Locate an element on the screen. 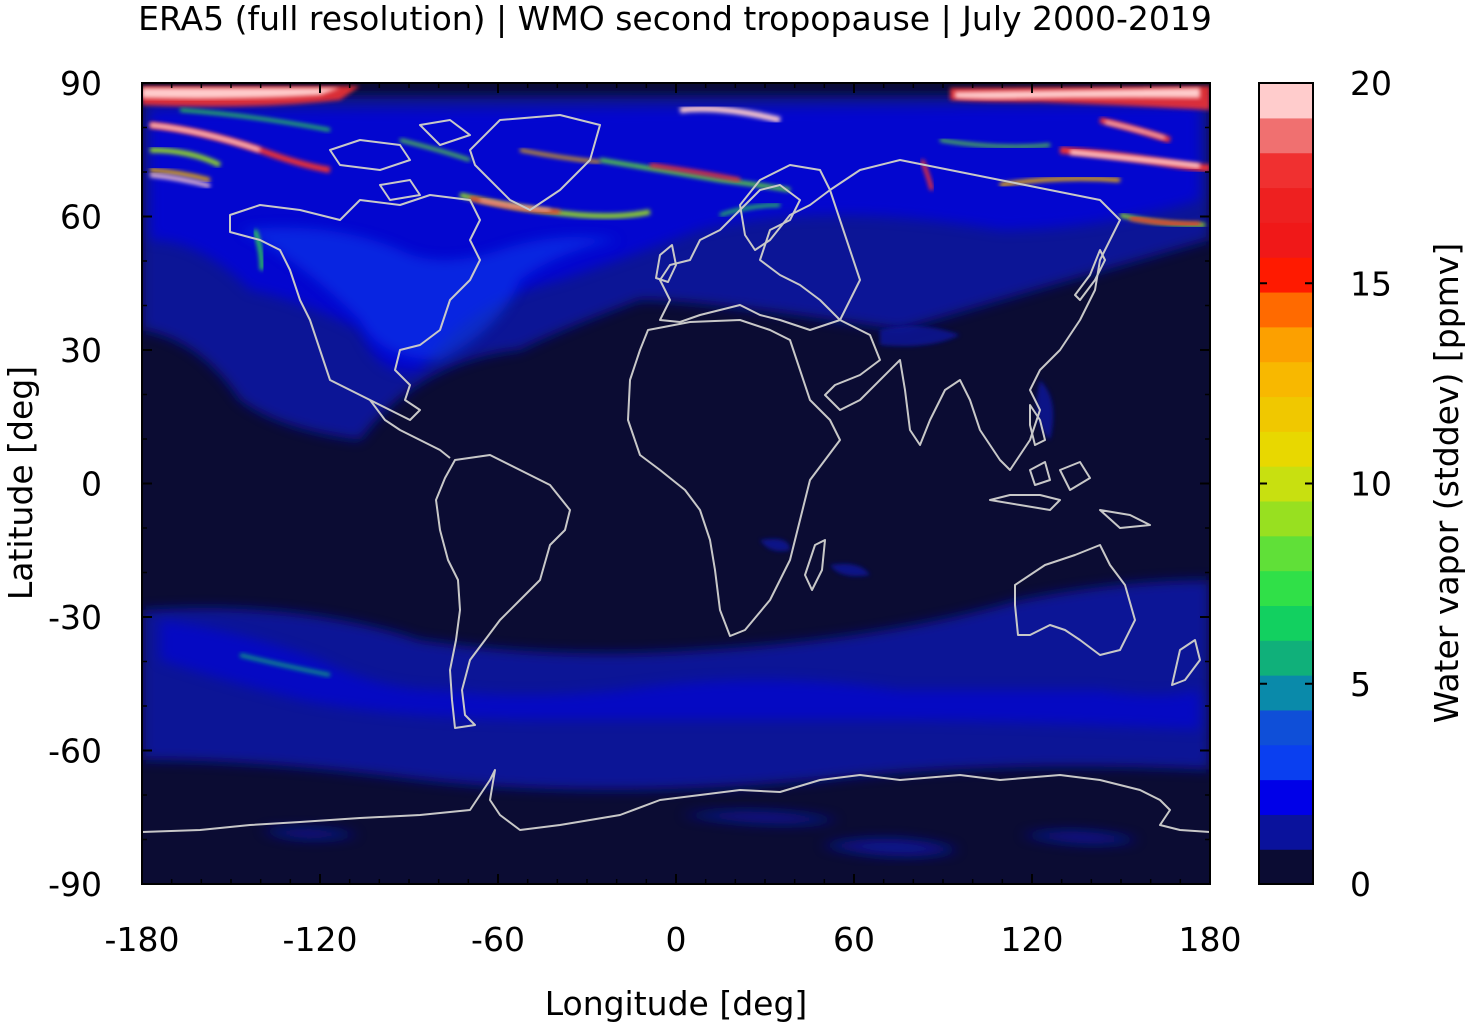  arctic-west-band is located at coordinates (251, 137).